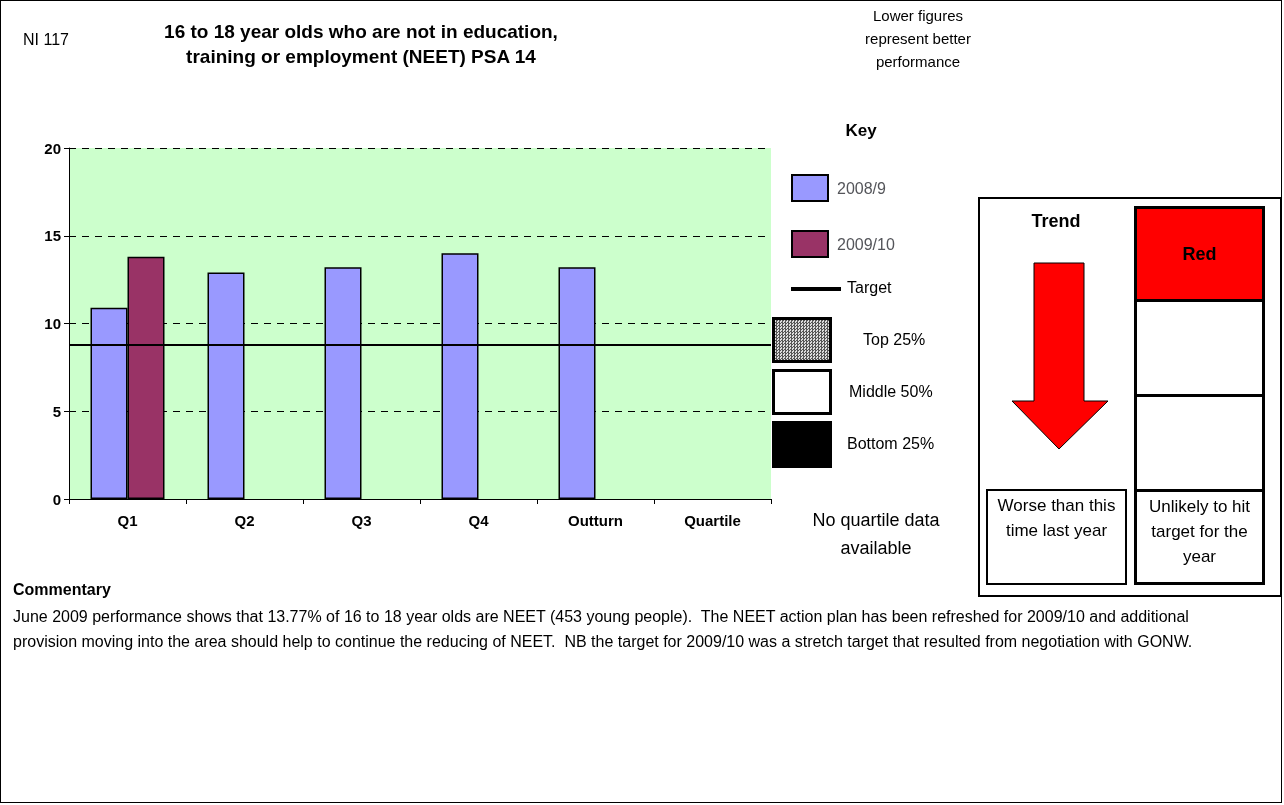  I want to click on x-tick-label: Q2, so click(244, 520).